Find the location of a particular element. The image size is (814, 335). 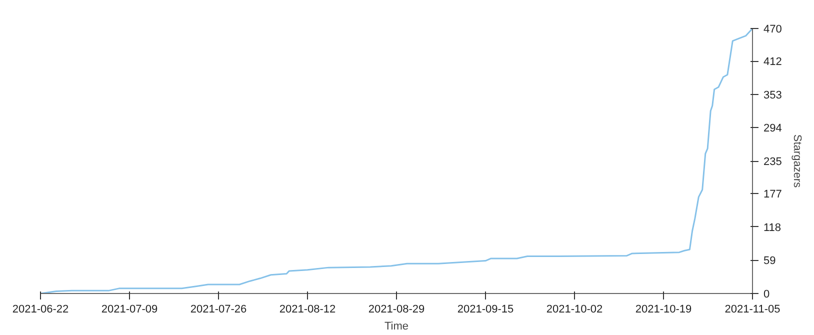

x-tick-label: 2021-11-05 is located at coordinates (752, 310).